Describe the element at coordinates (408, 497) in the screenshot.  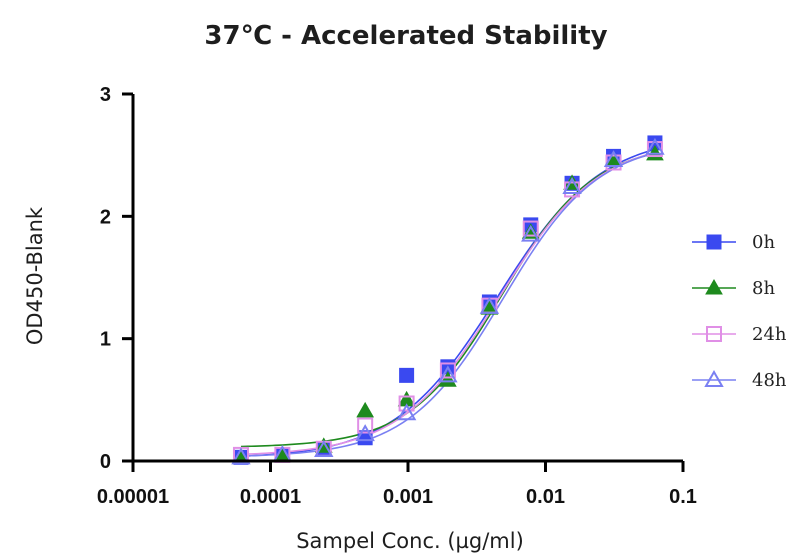
I see `x-tick-label: 0.001` at that location.